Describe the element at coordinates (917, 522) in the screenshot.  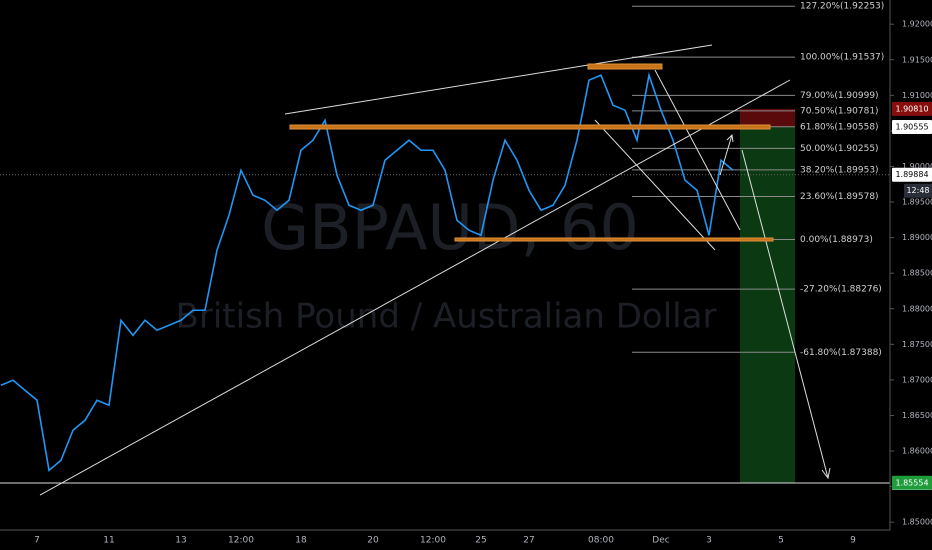
I see `y-tick-label: 1.85000` at that location.